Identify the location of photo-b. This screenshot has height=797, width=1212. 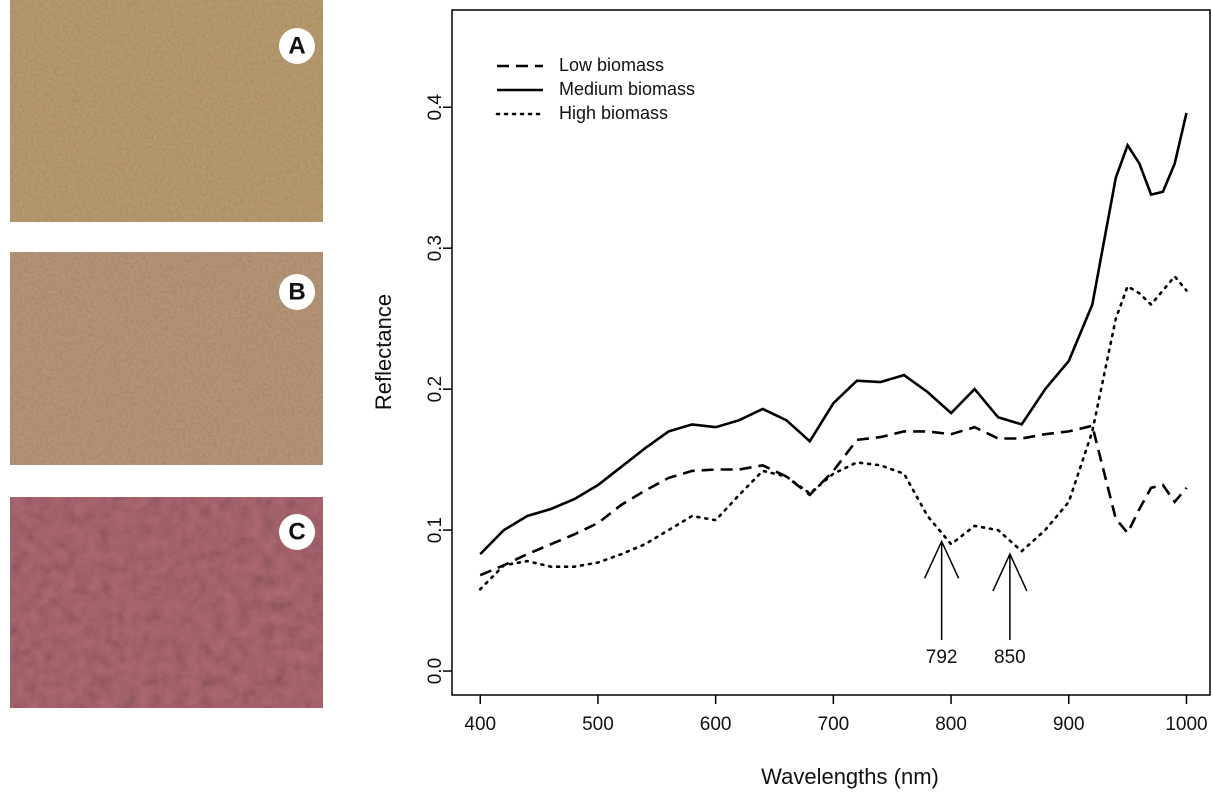
(166, 358).